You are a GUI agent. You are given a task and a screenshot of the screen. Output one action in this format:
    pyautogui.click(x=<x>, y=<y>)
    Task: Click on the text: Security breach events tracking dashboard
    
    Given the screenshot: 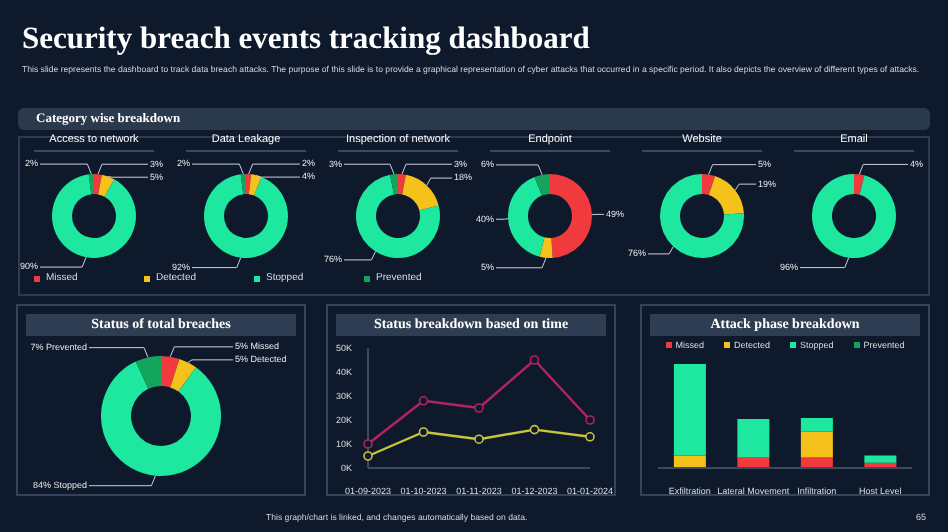 What is the action you would take?
    pyautogui.click(x=306, y=39)
    